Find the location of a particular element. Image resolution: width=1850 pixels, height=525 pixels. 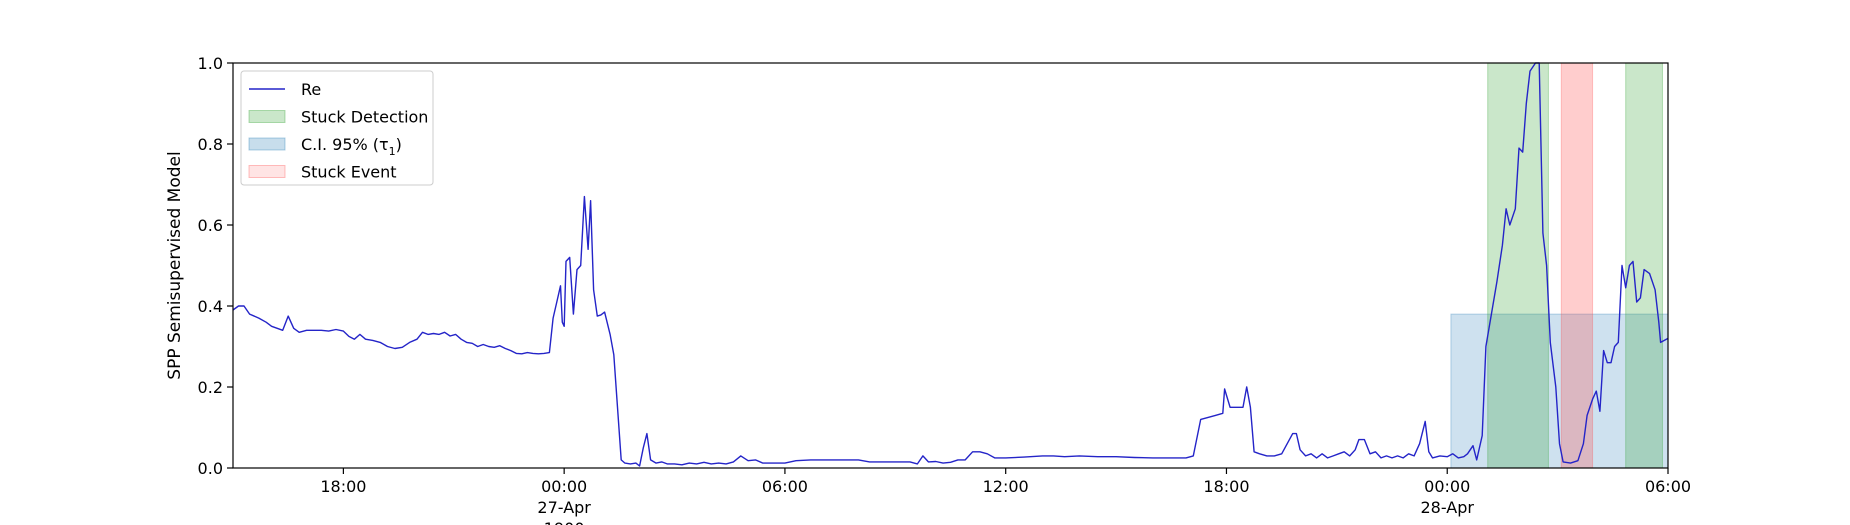

y-axis: 0.0 0.2 0.4 0.6 0.8 1.0 is located at coordinates (215, 266).